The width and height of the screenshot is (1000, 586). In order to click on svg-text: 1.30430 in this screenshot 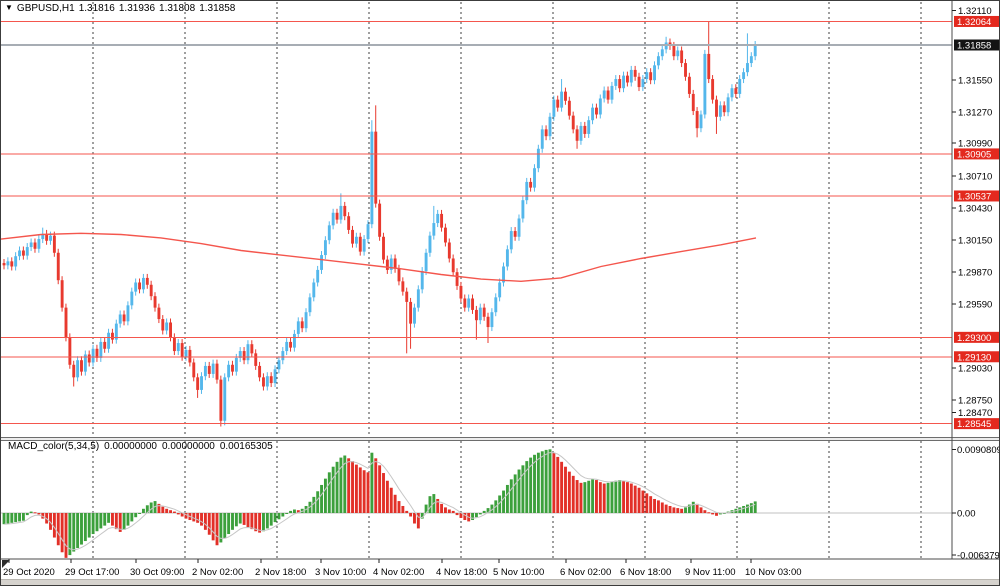, I will do `click(975, 209)`.